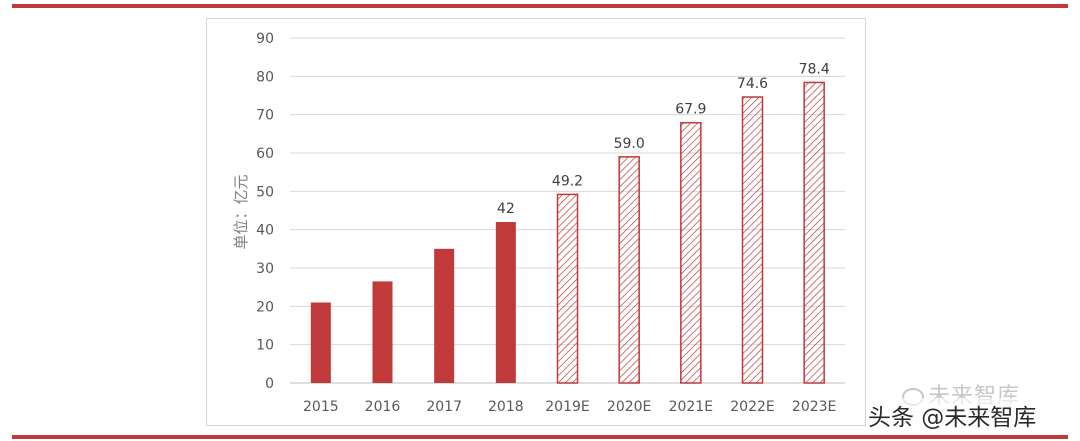  I want to click on x-tick-label: 2022E, so click(752, 407).